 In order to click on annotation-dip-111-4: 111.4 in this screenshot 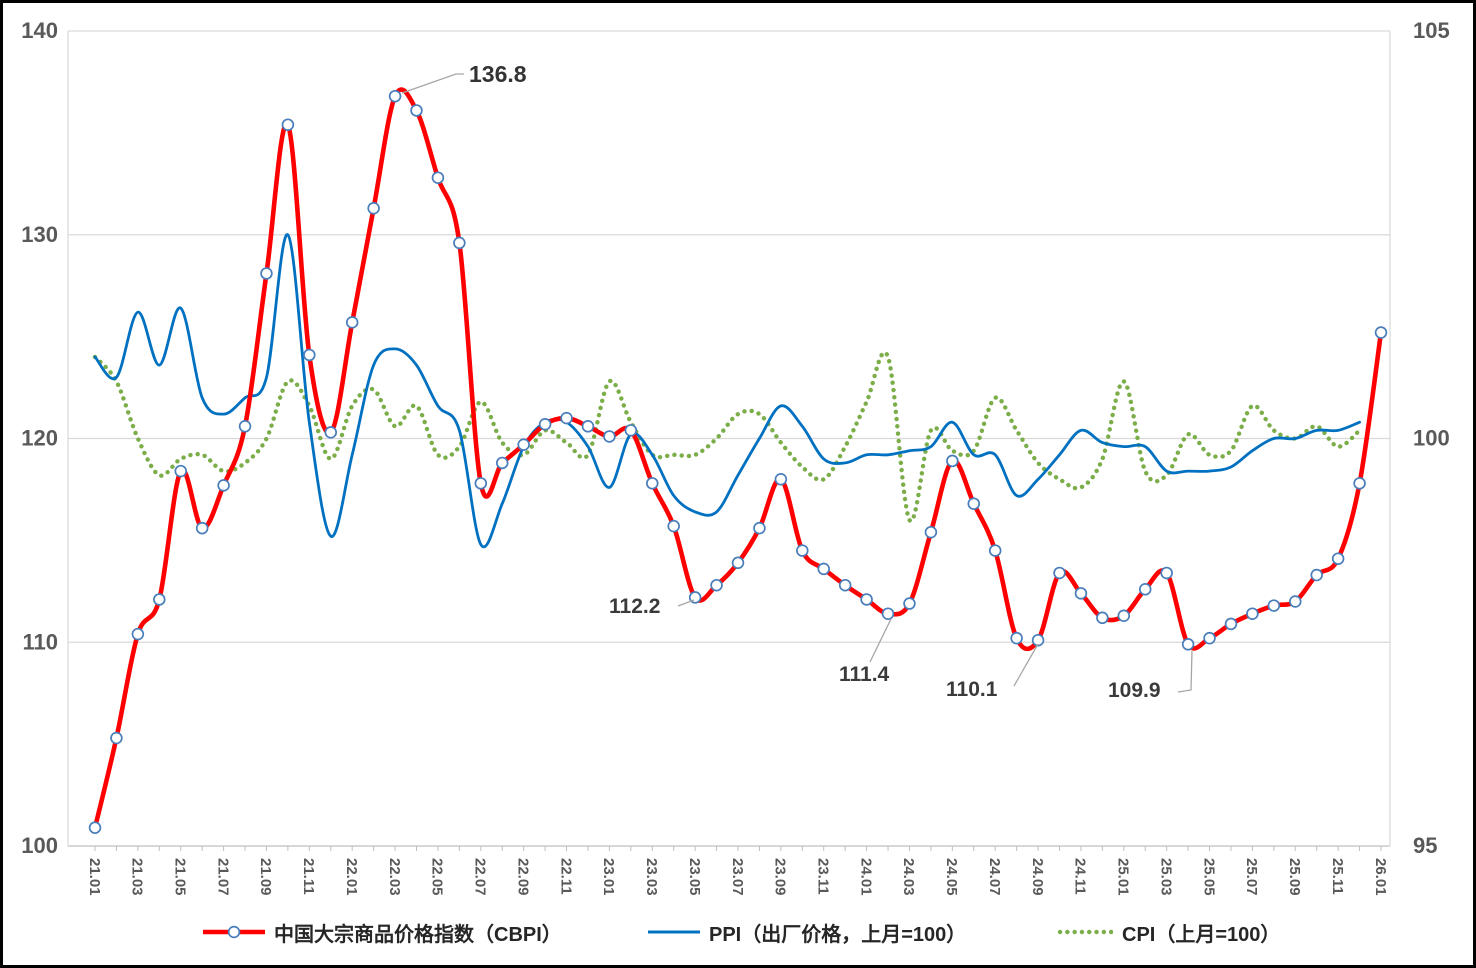, I will do `click(864, 674)`.